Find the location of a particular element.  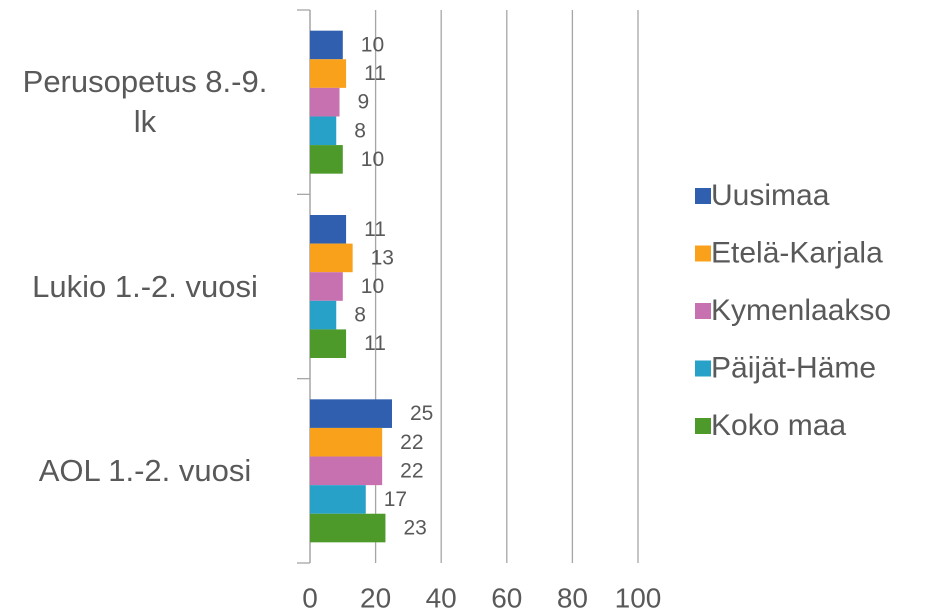

data-label: 23 is located at coordinates (414, 528).